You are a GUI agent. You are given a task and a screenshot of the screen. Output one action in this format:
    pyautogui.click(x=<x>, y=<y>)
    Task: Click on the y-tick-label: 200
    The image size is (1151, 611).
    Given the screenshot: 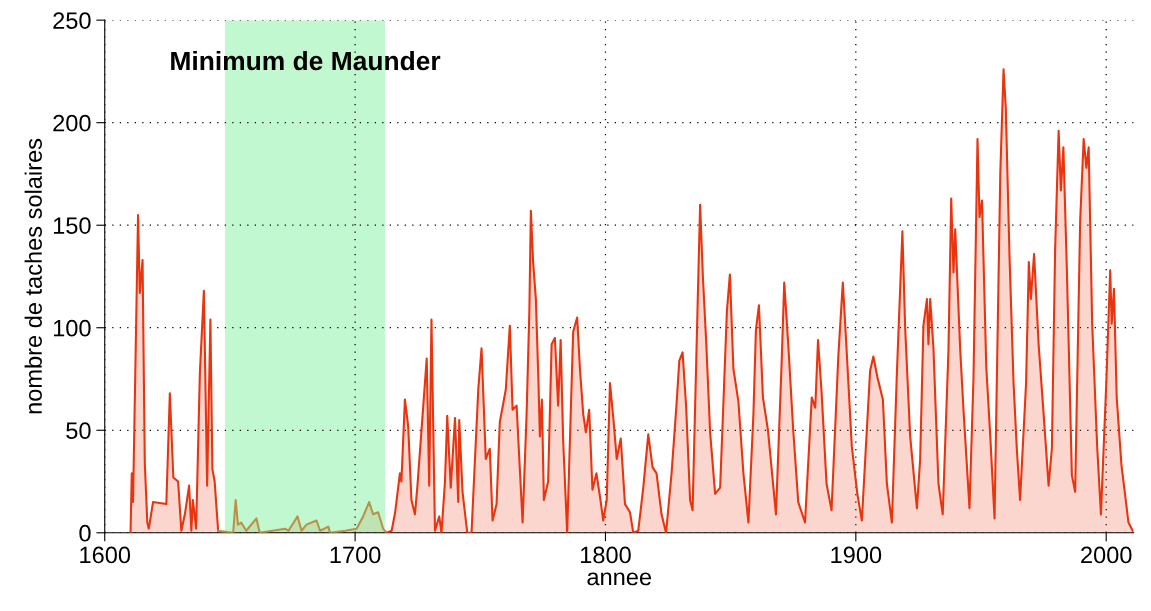 What is the action you would take?
    pyautogui.click(x=72, y=123)
    